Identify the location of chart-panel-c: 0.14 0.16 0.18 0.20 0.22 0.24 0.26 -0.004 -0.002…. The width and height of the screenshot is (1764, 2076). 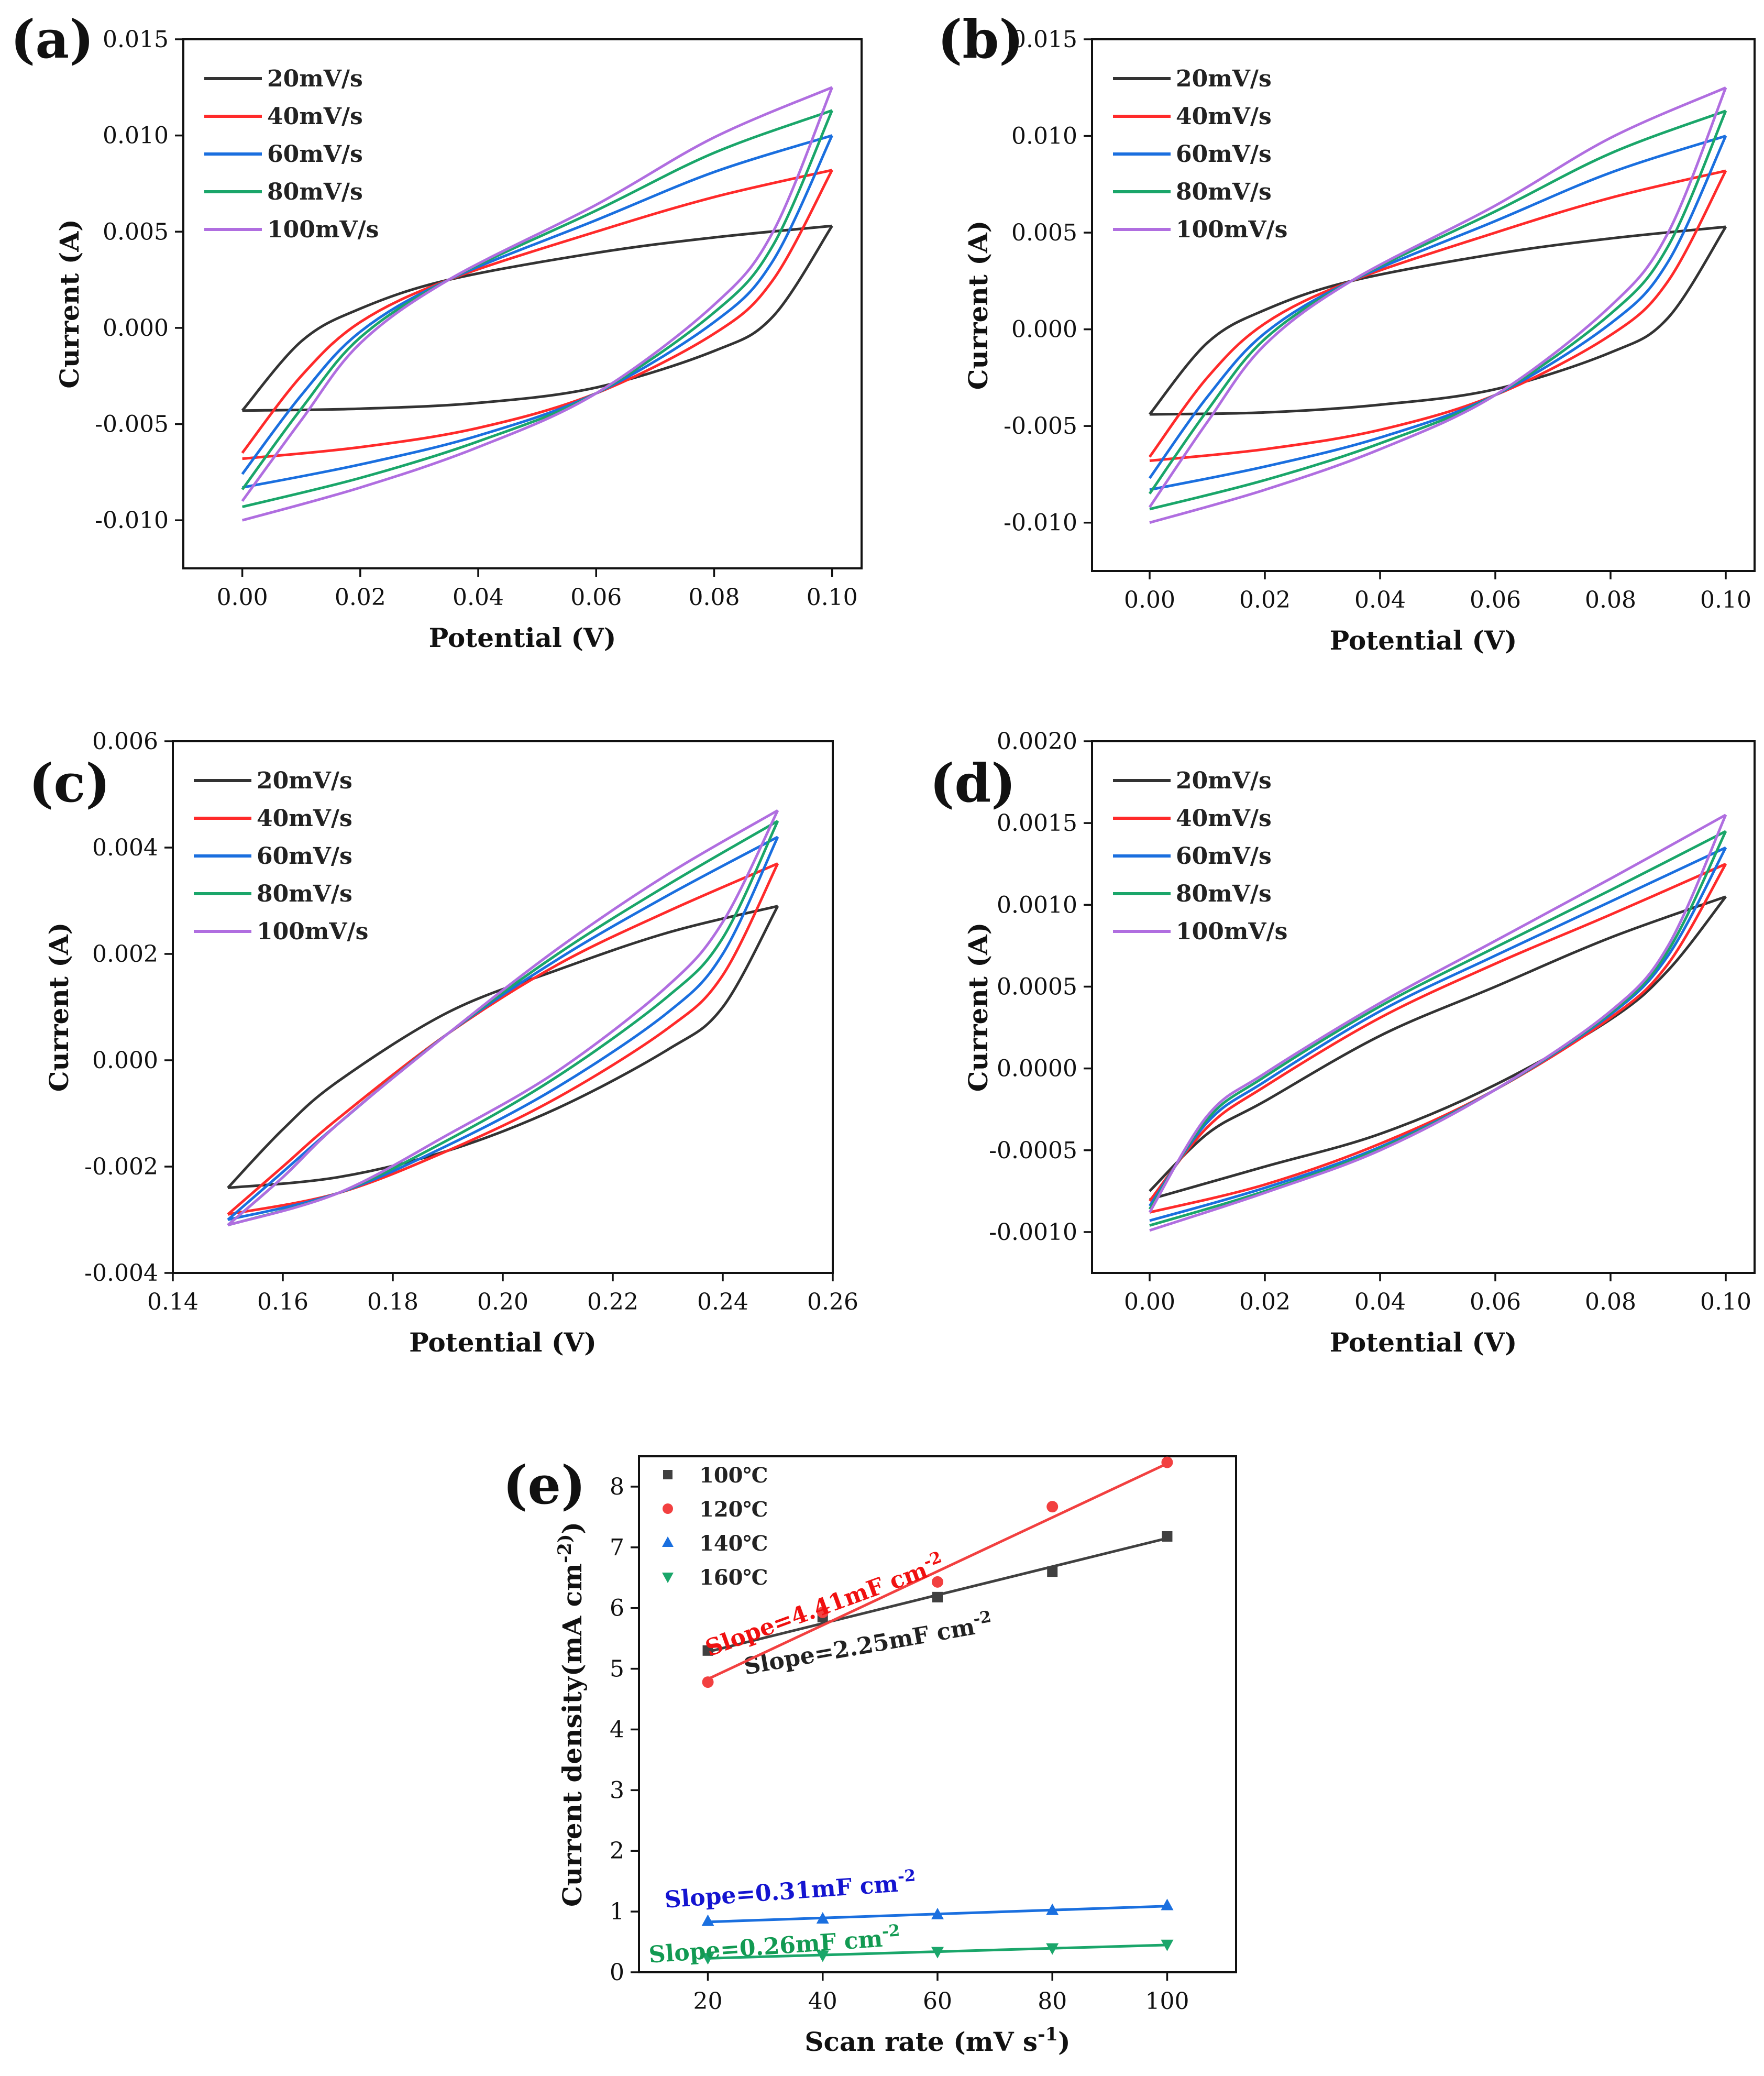
(443, 1043).